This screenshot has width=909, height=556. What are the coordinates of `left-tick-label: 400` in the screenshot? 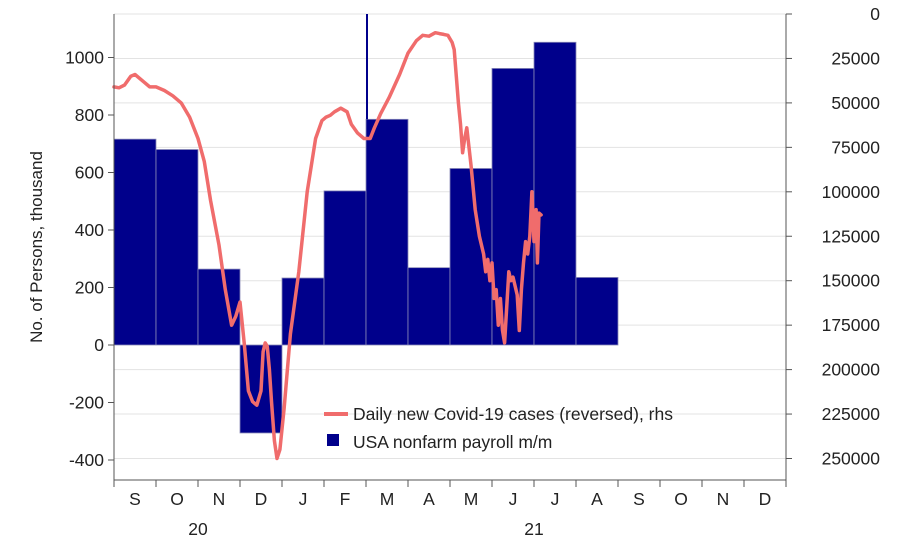 It's located at (89, 230).